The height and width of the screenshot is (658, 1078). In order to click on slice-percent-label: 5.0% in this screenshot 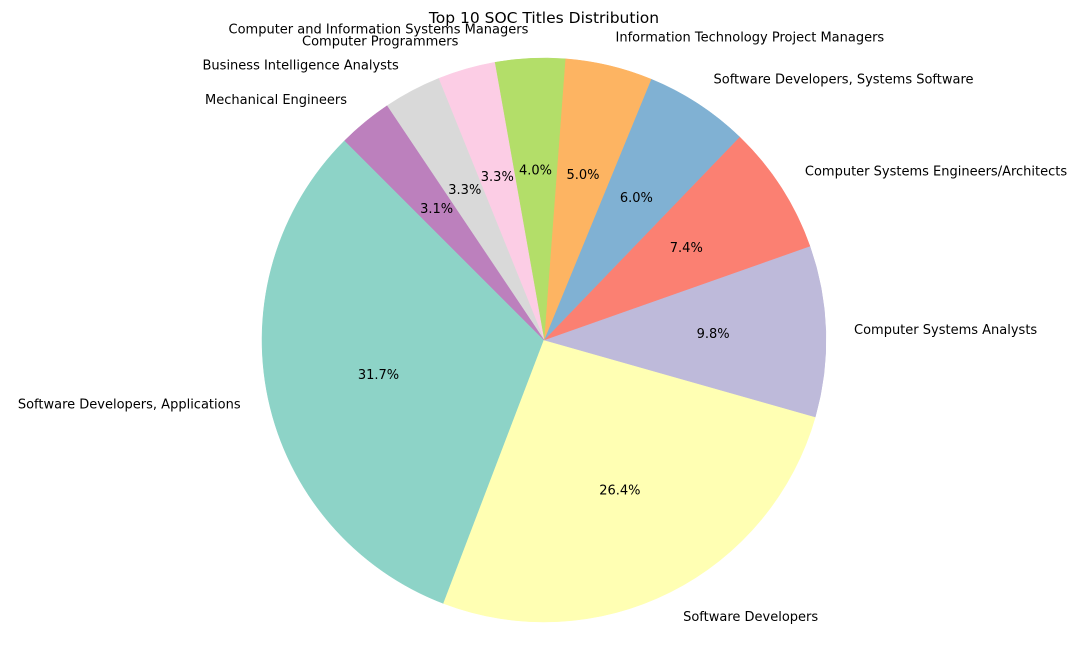, I will do `click(582, 175)`.